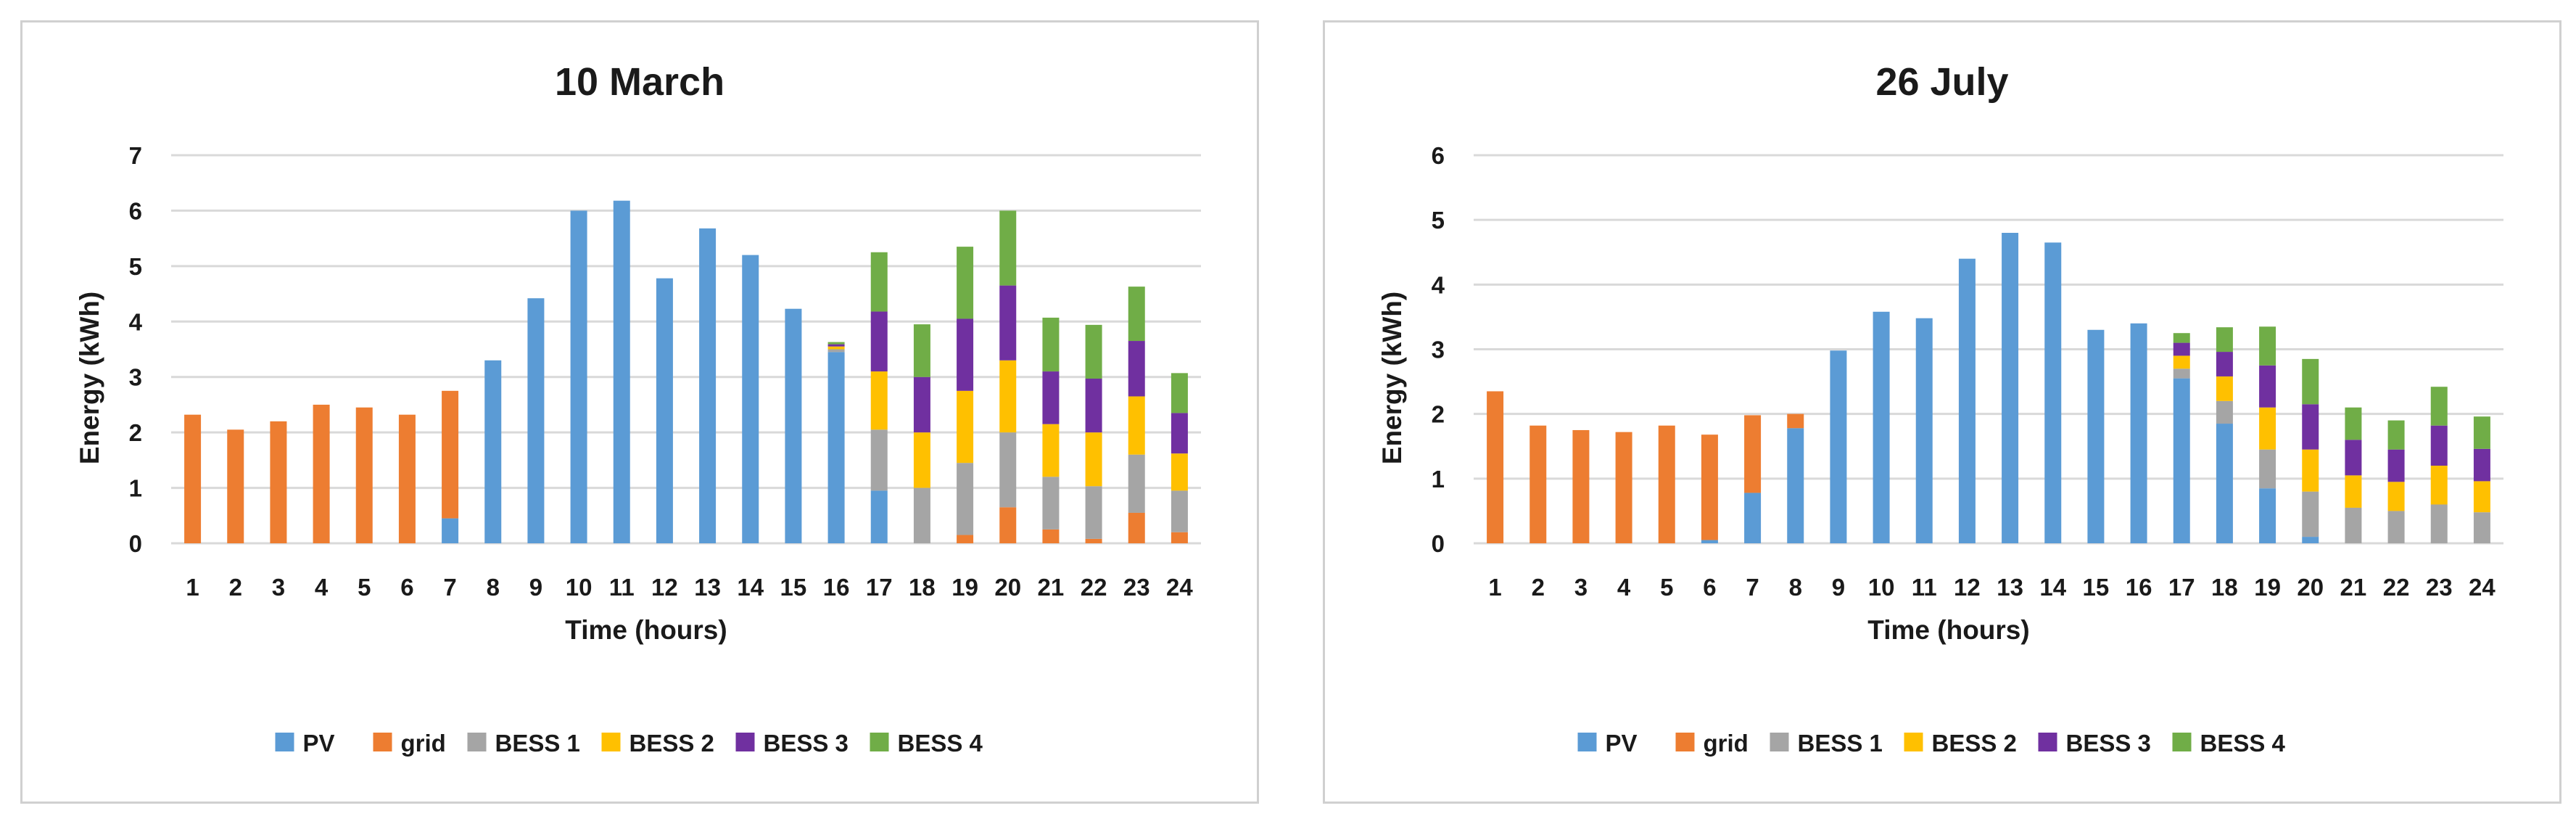 The height and width of the screenshot is (824, 2576). I want to click on y-tick-label: 0, so click(1438, 543).